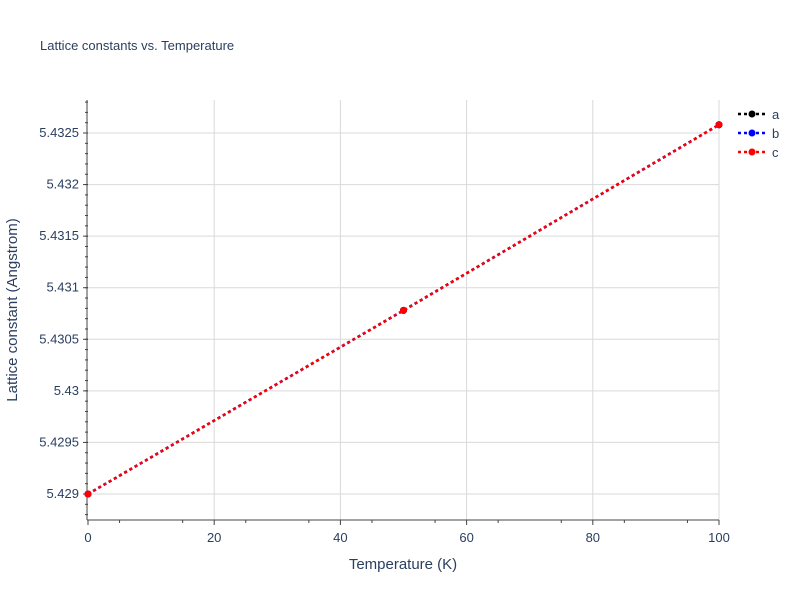  I want to click on legend-item-c: c, so click(758, 152).